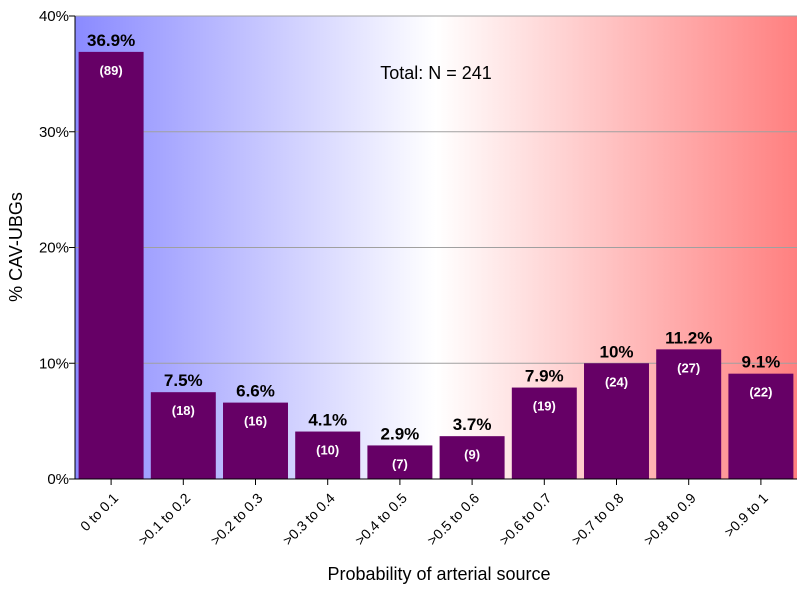 Image resolution: width=800 pixels, height=605 pixels. Describe the element at coordinates (255, 421) in the screenshot. I see `bar-count-label: (16)` at that location.